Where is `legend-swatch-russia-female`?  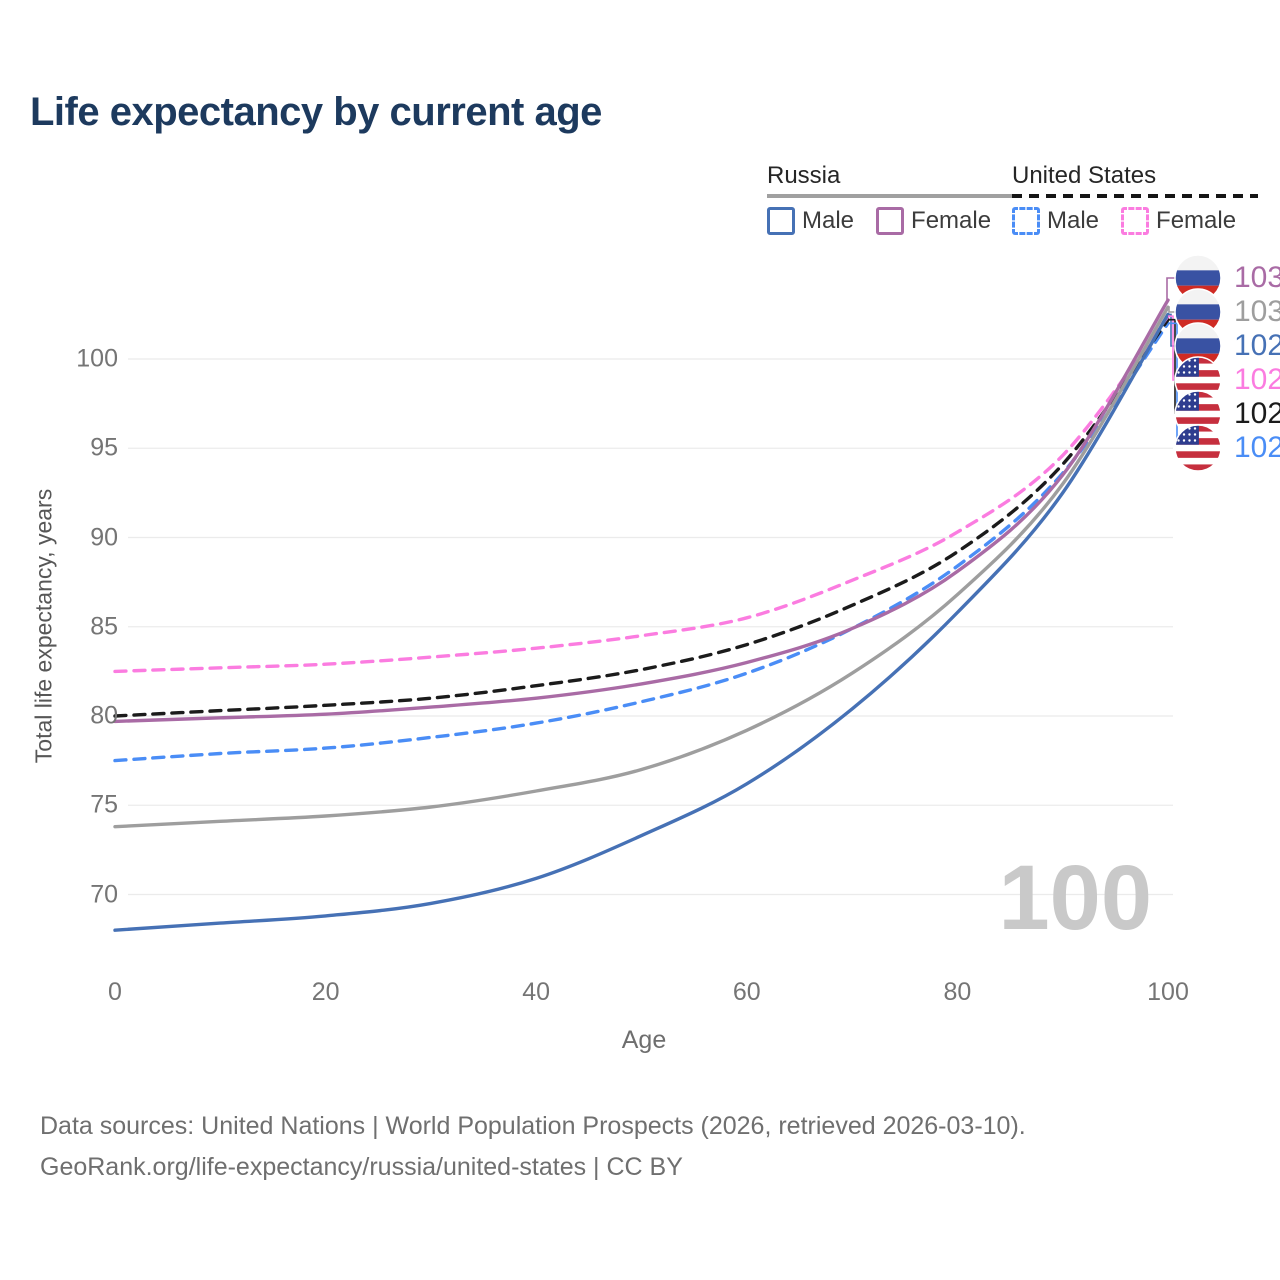 legend-swatch-russia-female is located at coordinates (890, 221).